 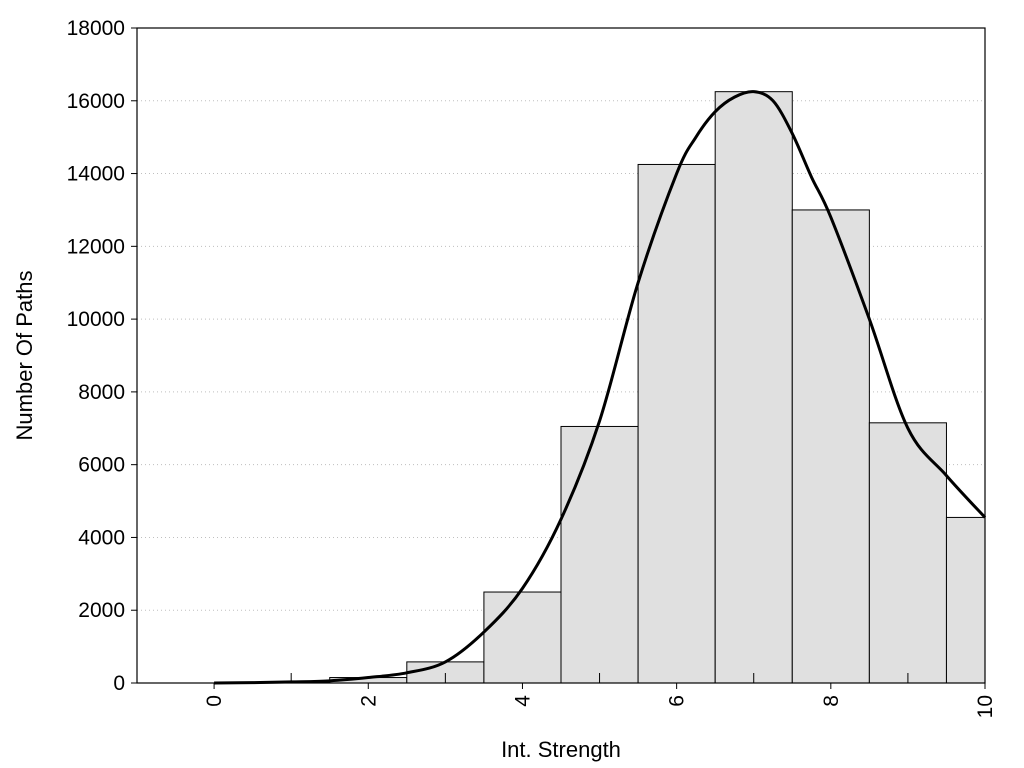 I want to click on x-axis-ticks: 0 2 4 6 8 10, so click(x=600, y=695).